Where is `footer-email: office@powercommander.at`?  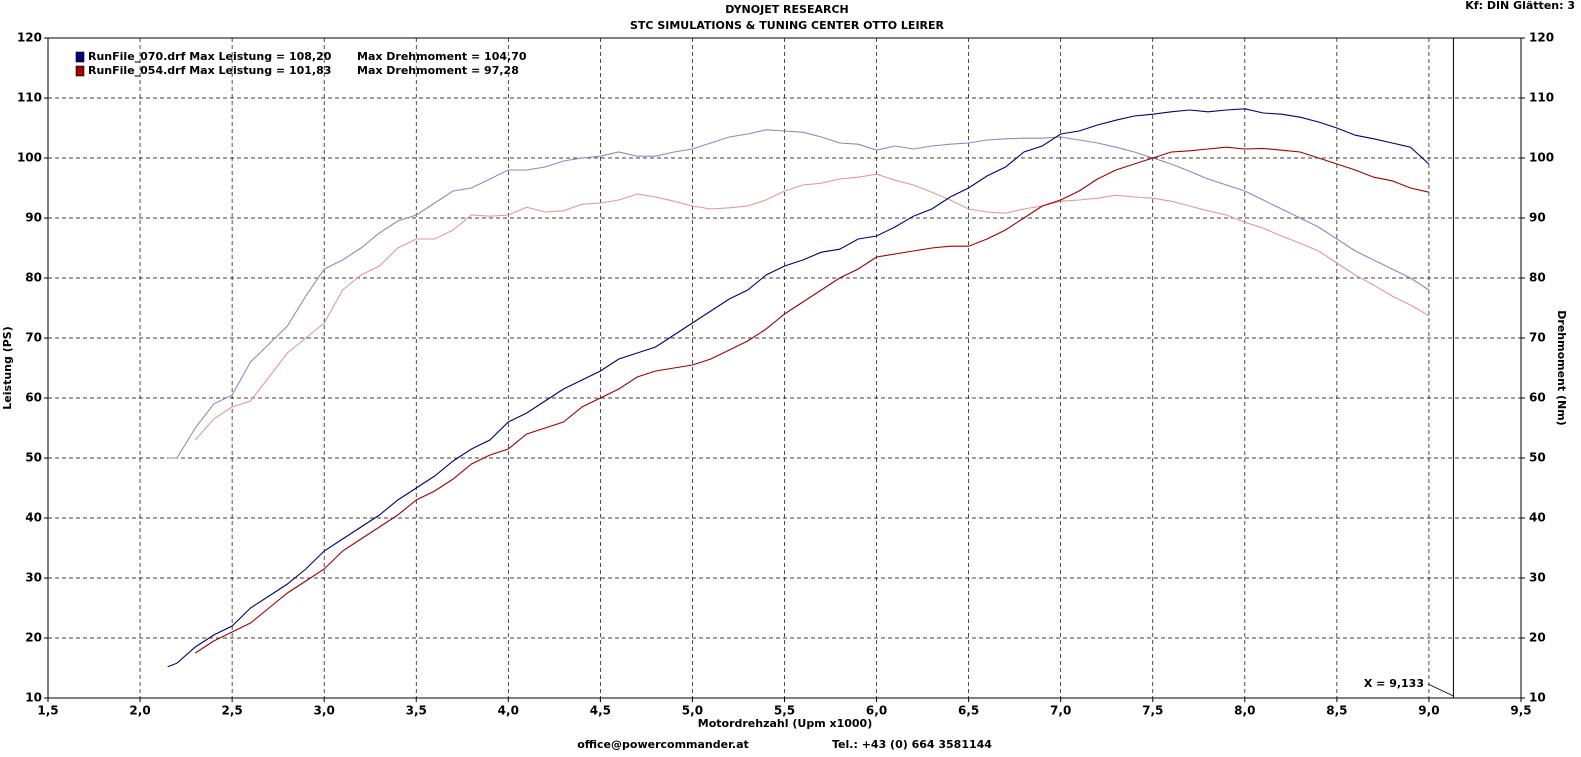
footer-email: office@powercommander.at is located at coordinates (663, 744).